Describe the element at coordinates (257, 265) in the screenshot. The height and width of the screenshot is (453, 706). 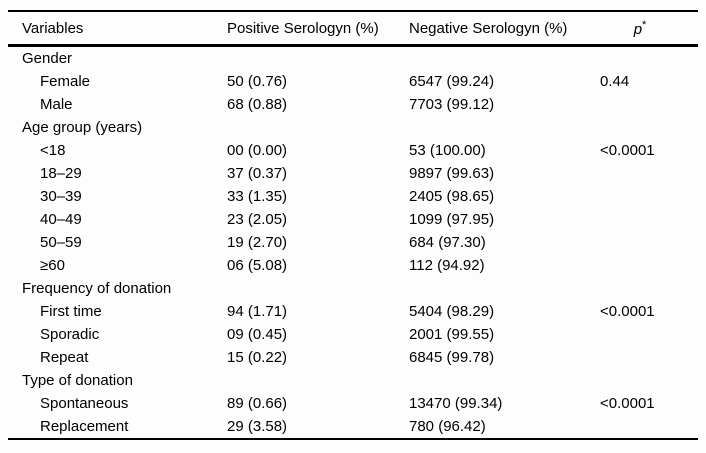
I see `positive-count-cell: 06 (5.08)` at that location.